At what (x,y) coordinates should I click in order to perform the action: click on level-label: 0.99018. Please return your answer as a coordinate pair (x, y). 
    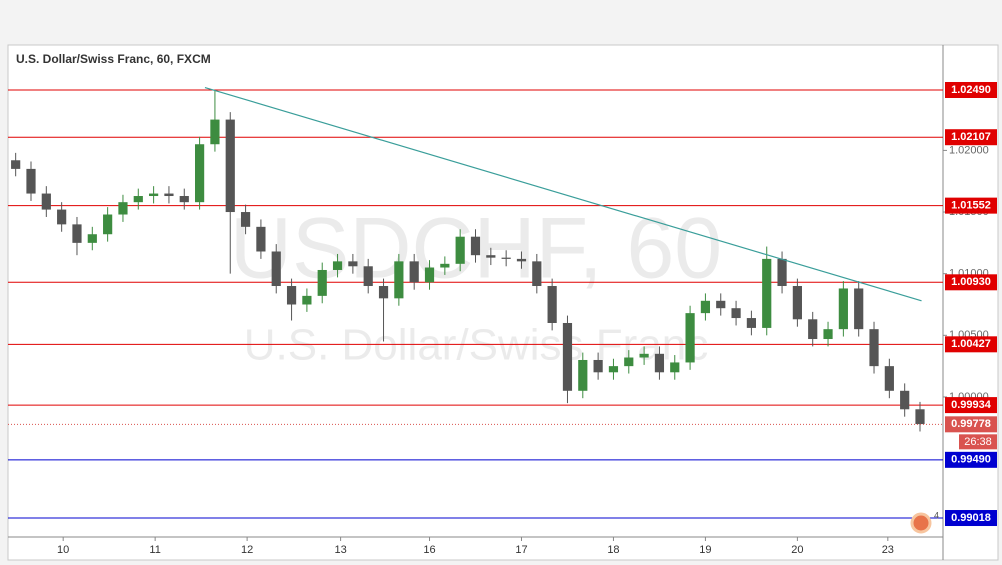
    Looking at the image, I should click on (971, 518).